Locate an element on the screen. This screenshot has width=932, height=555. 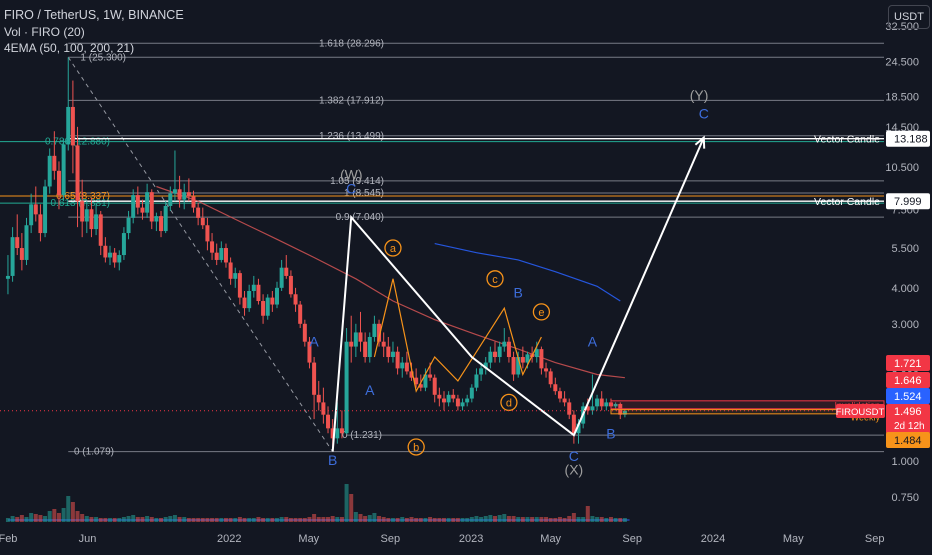
volume-indicator-label: Vol · FIRO (20) is located at coordinates (44, 32).